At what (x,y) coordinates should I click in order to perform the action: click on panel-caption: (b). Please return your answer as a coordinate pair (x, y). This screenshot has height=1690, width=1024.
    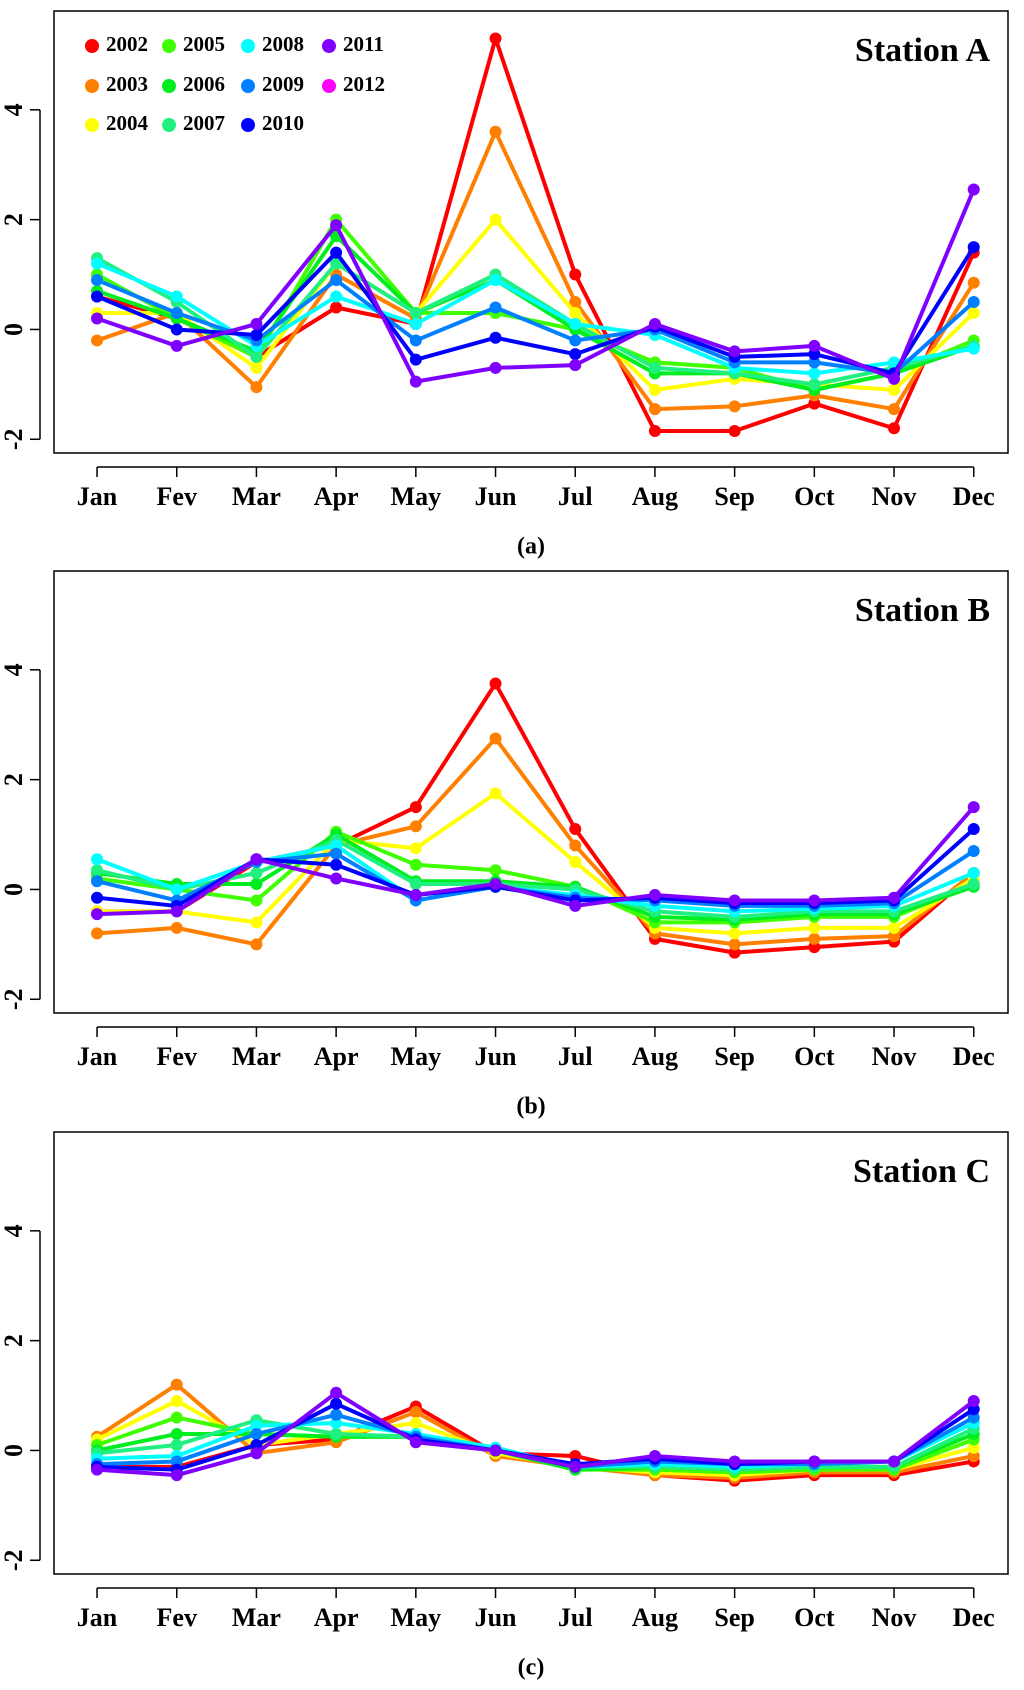
    Looking at the image, I should click on (530, 1107).